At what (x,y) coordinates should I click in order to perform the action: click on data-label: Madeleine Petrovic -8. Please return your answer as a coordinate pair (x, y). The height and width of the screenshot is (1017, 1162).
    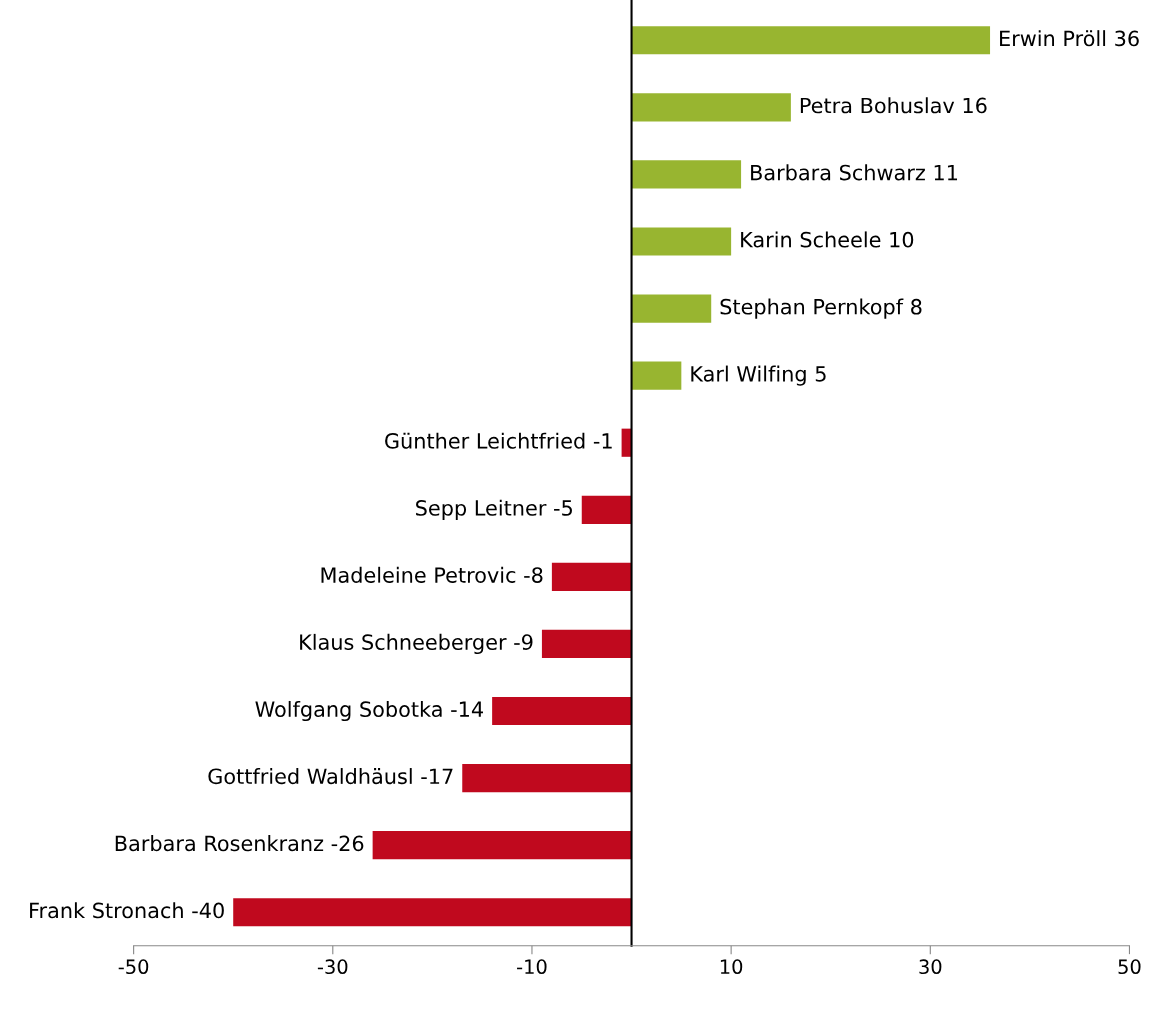
    Looking at the image, I should click on (432, 574).